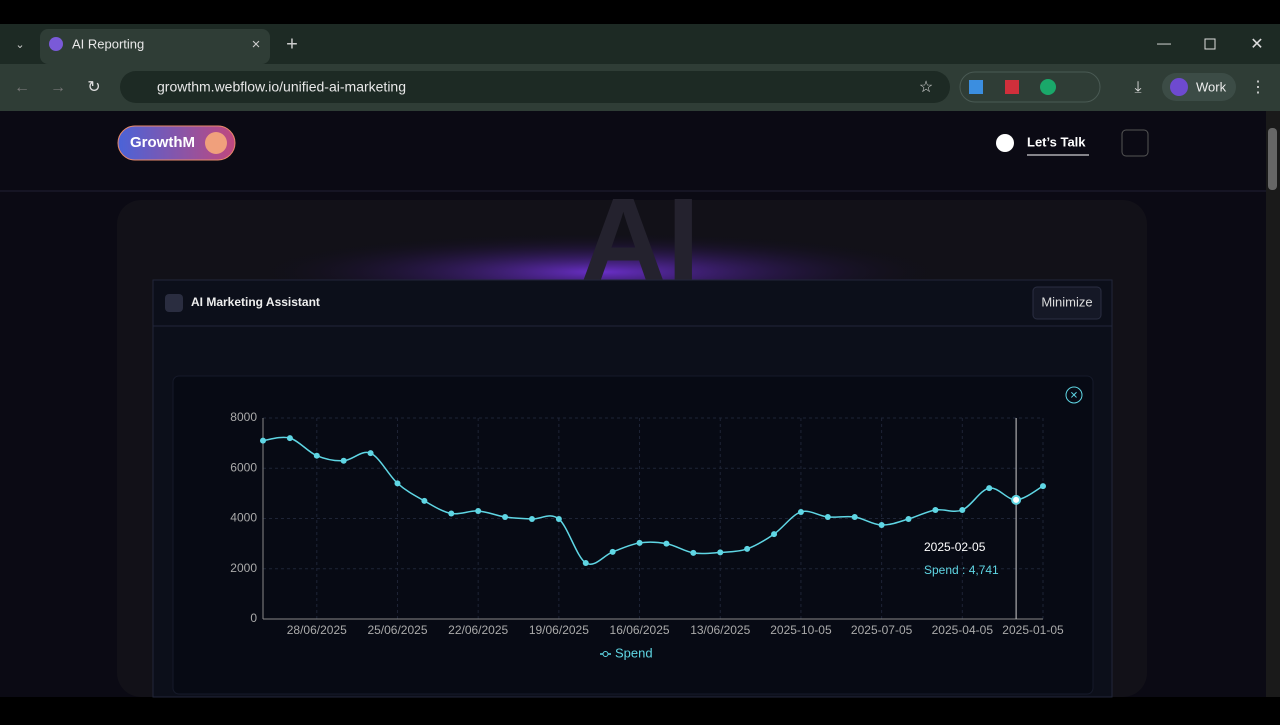  Describe the element at coordinates (22, 87) in the screenshot. I see `back: ←` at that location.